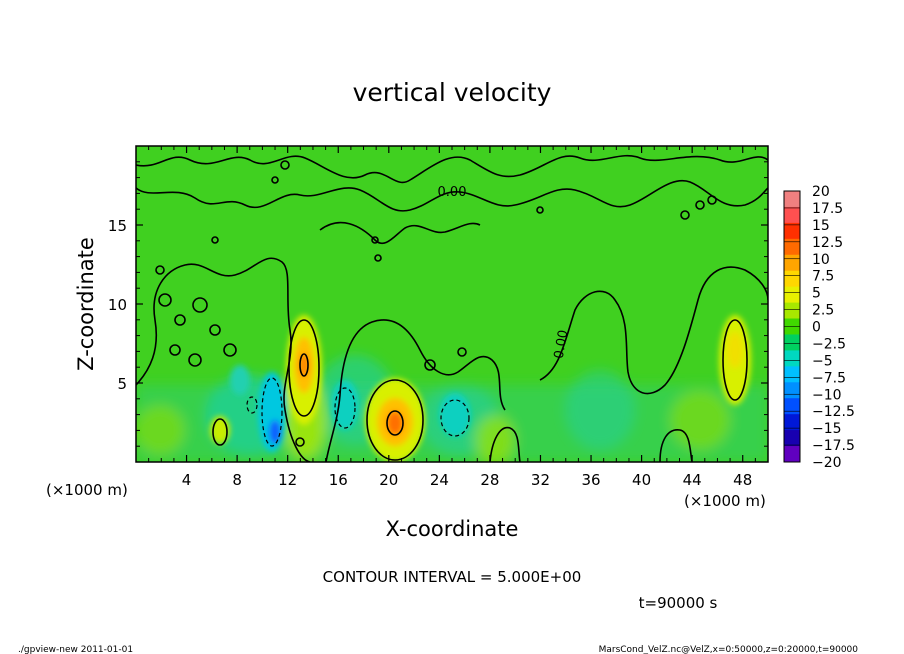 The width and height of the screenshot is (904, 654). I want to click on colorbar-label: −20, so click(827, 463).